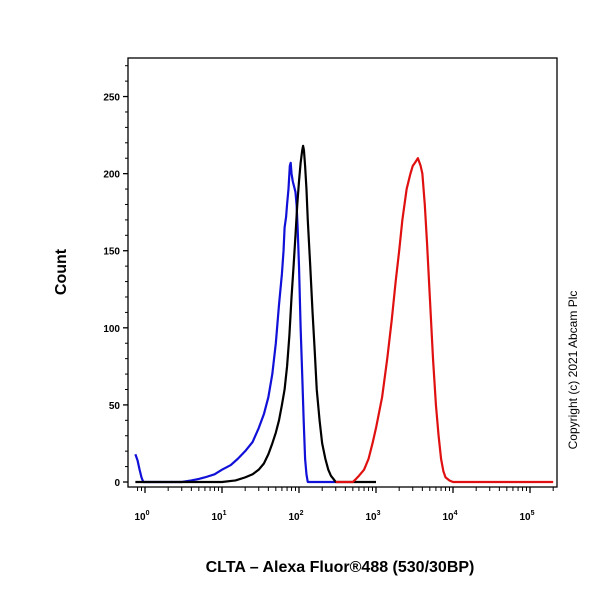 The width and height of the screenshot is (600, 600). I want to click on x-tick-label: 10¹, so click(218, 516).